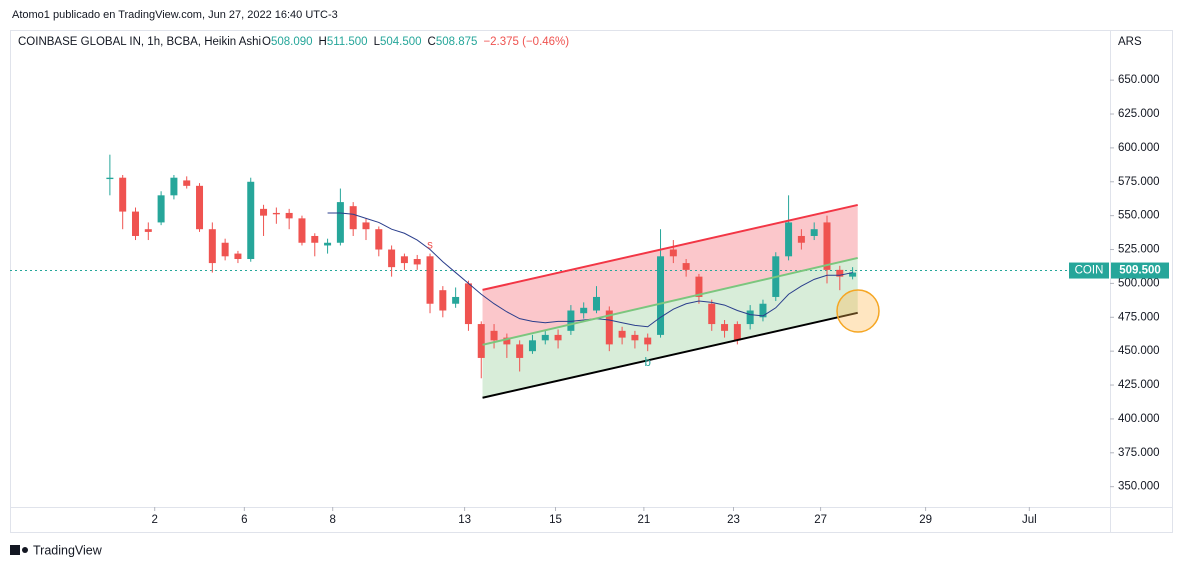 The width and height of the screenshot is (1183, 569). I want to click on channel-fill-upper, so click(670, 274).